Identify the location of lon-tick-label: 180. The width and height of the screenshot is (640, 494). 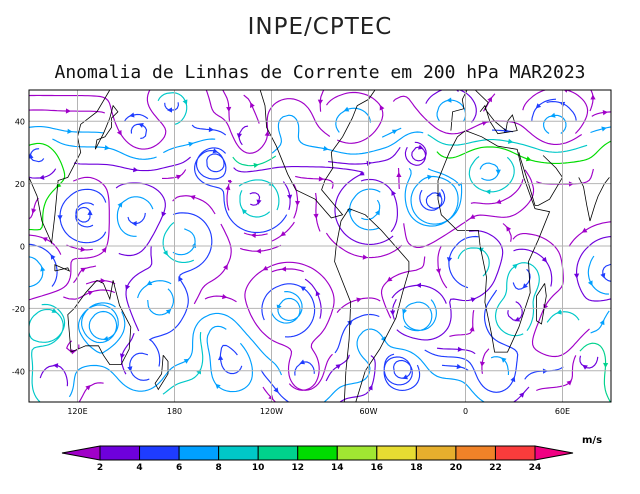
(174, 411).